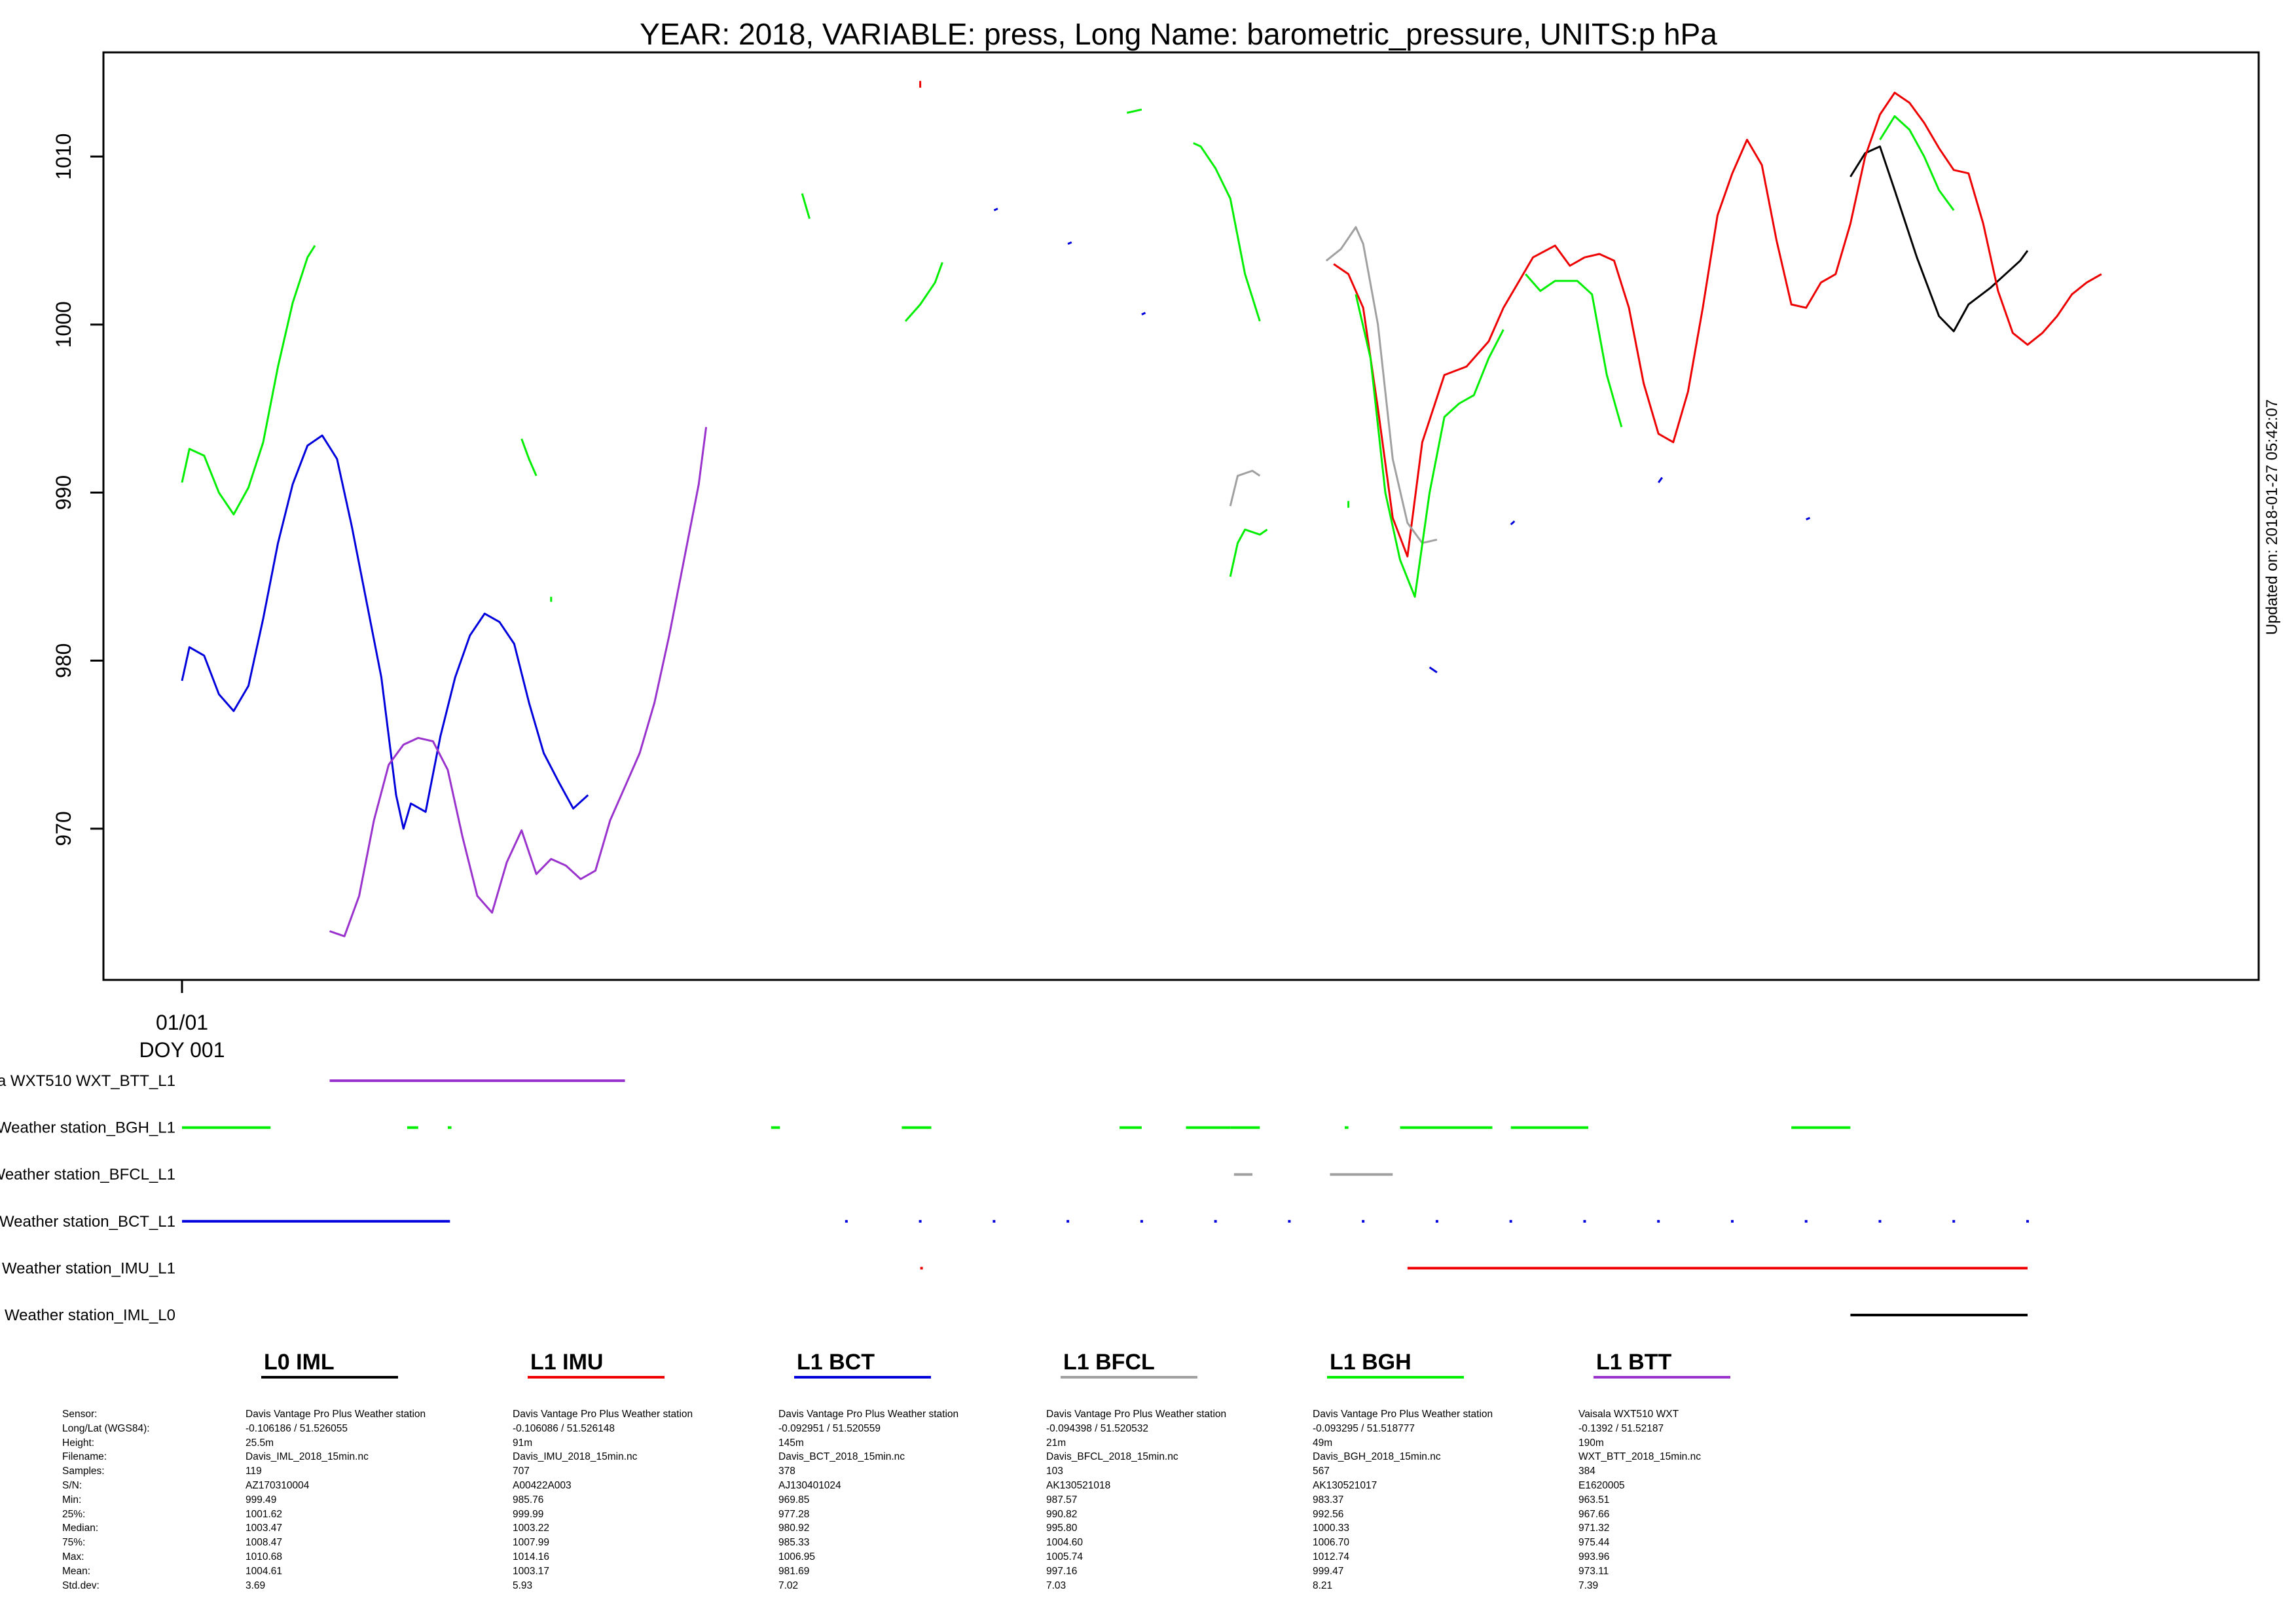 The image size is (2296, 1624). Describe the element at coordinates (74, 1543) in the screenshot. I see `stats-cell: 75%:` at that location.